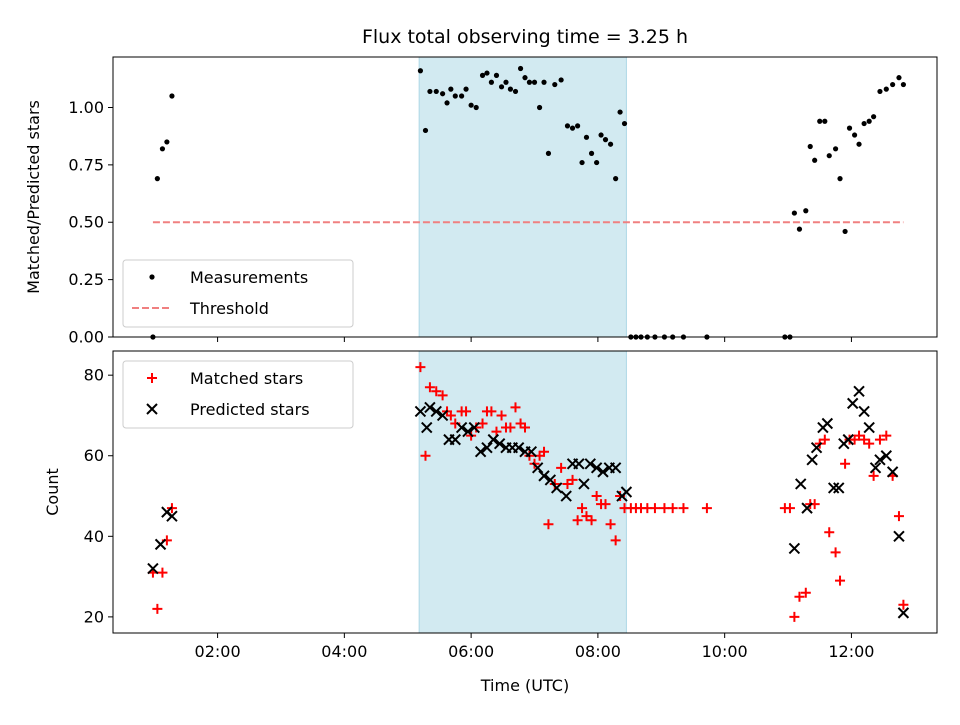  I want to click on y-tick-label: 80, so click(94, 375).